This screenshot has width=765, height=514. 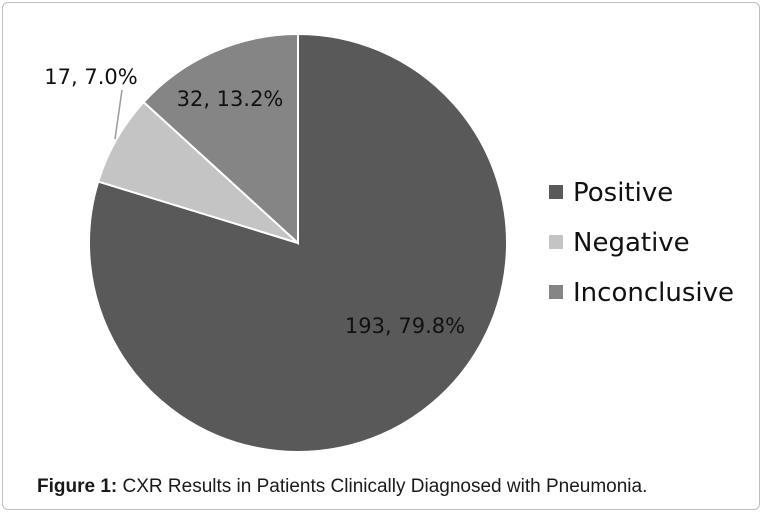 I want to click on data-label-negative: 17, 7.0%, so click(x=90, y=77).